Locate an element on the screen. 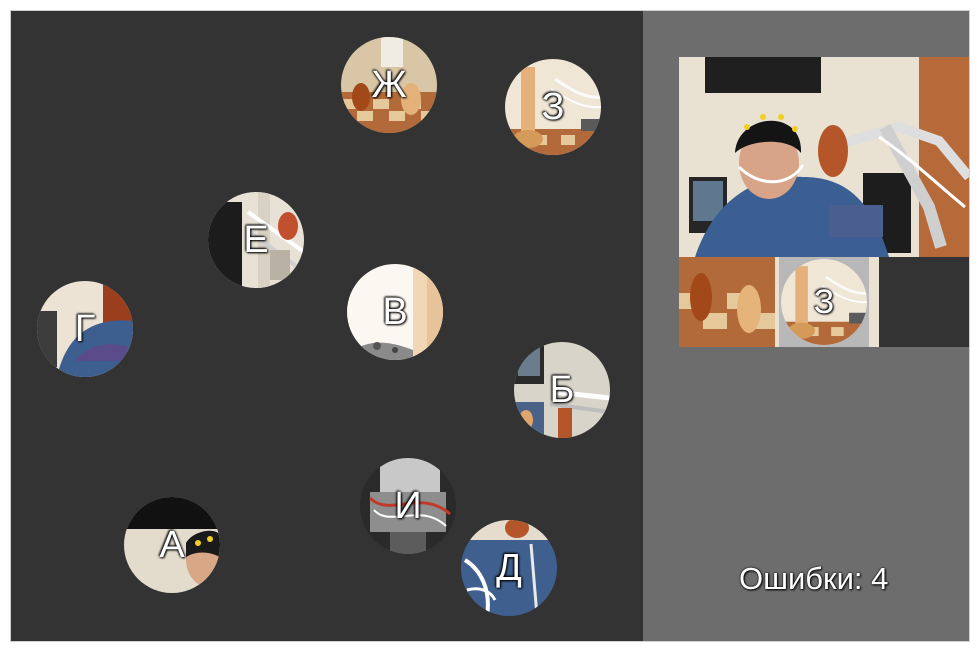  piece-label: Д is located at coordinates (509, 567).